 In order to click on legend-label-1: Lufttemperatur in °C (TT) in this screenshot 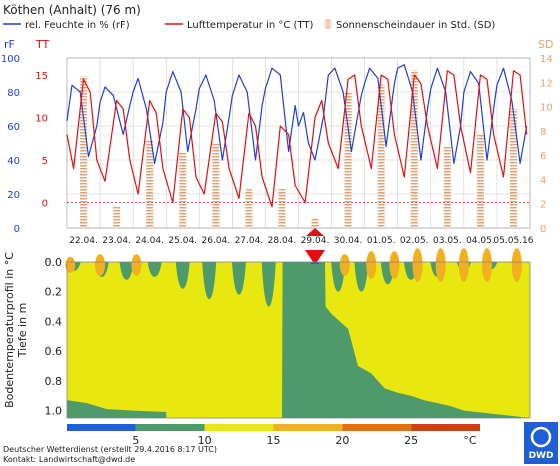, I will do `click(250, 25)`.